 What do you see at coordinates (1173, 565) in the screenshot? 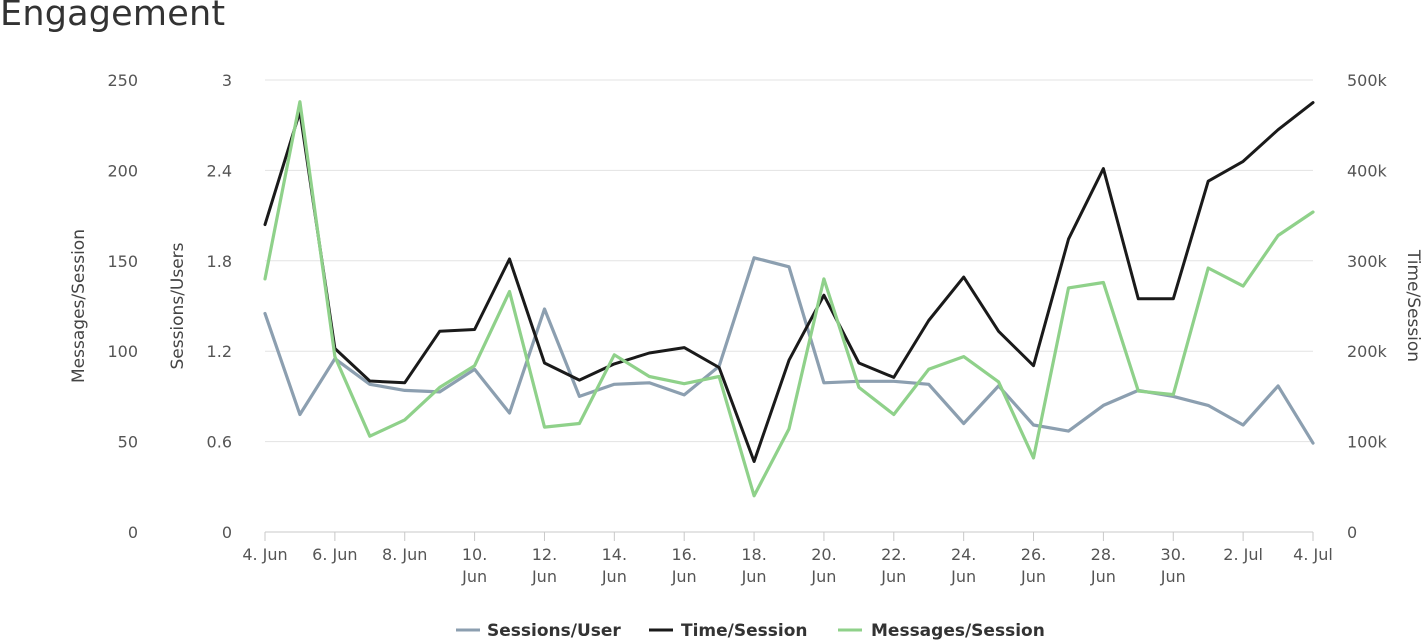
I see `x-tick-label: 30. Jun` at bounding box center [1173, 565].